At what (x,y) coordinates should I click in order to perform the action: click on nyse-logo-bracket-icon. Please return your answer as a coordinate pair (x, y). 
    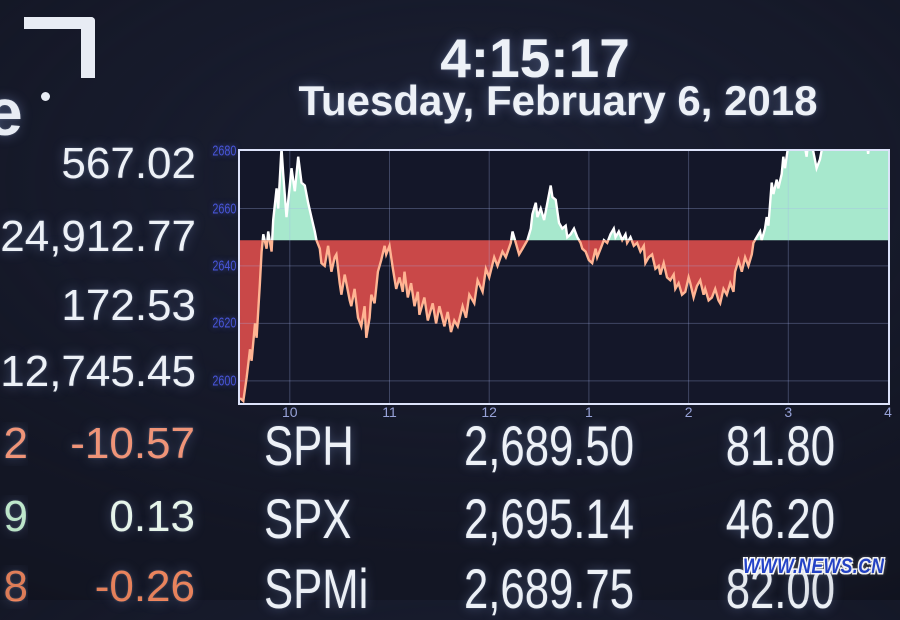
    Looking at the image, I should click on (59, 47).